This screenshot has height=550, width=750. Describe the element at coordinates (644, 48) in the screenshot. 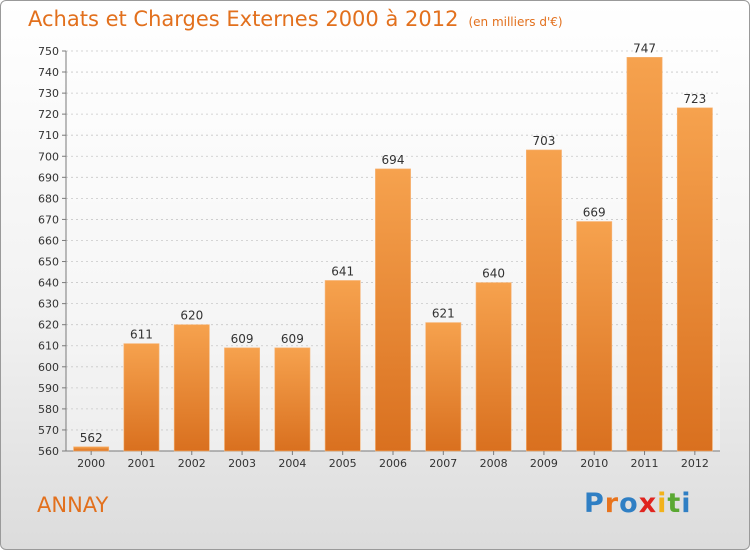

I see `data-label: 747` at that location.